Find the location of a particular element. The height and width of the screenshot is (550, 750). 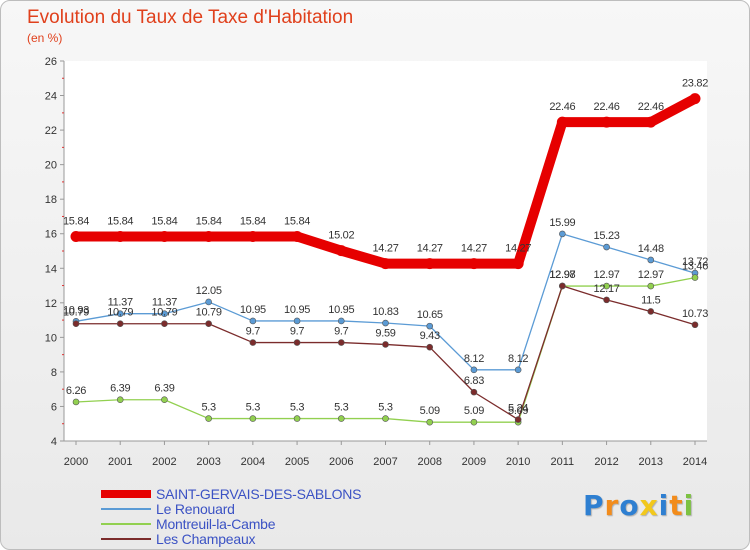

legend-label: Montreuil-la-Cambe is located at coordinates (216, 524).